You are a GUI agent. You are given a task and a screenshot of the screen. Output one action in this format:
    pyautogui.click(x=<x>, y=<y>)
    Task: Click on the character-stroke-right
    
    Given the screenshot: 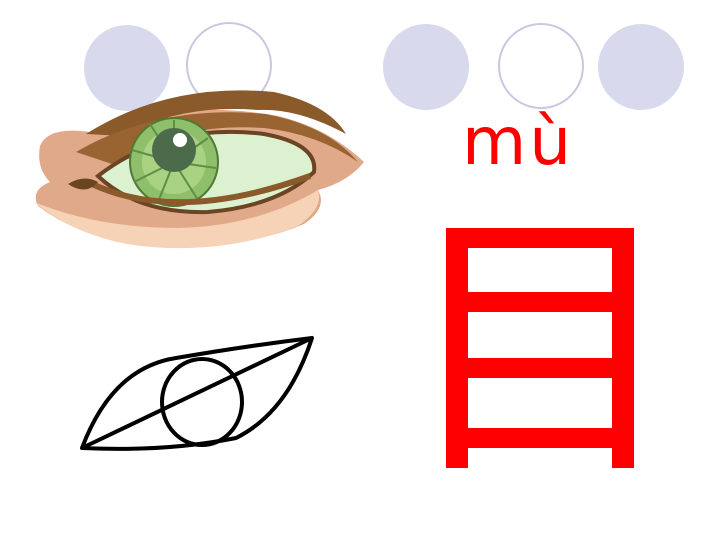 What is the action you would take?
    pyautogui.click(x=623, y=348)
    